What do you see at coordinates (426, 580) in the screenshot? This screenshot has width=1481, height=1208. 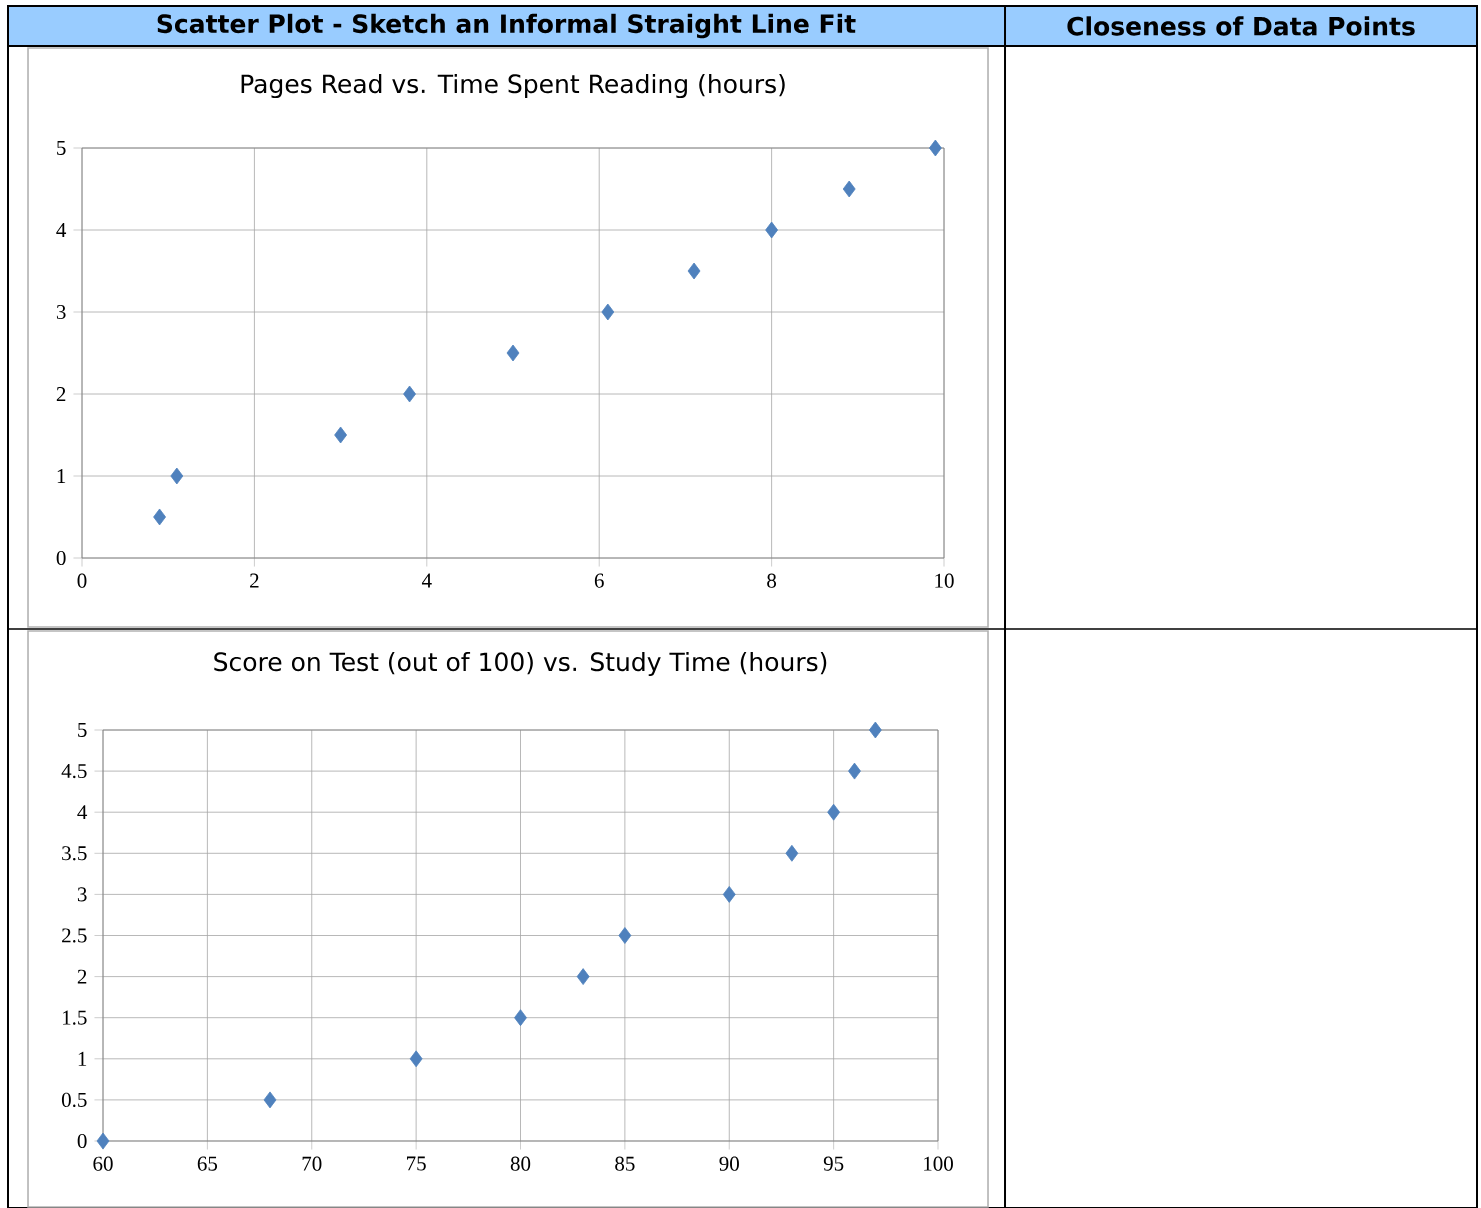 I see `x-tick-label: 4` at bounding box center [426, 580].